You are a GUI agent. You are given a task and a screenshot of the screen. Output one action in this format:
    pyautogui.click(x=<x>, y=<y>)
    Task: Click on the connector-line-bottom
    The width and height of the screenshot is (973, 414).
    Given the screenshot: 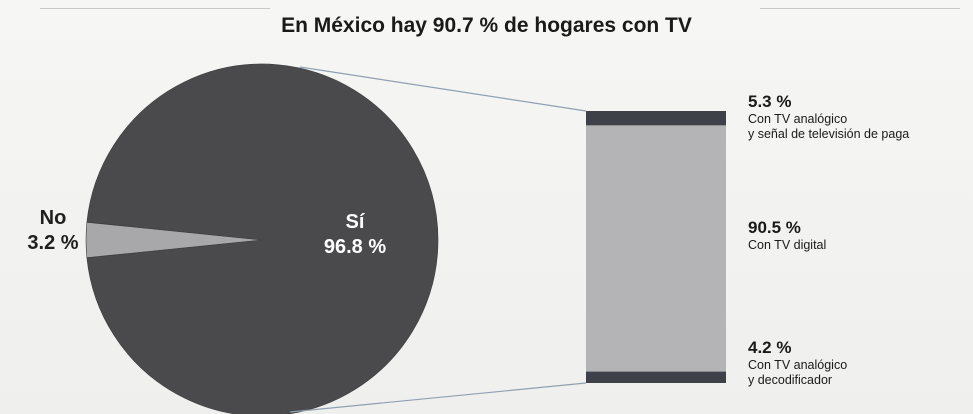 What is the action you would take?
    pyautogui.click(x=438, y=397)
    